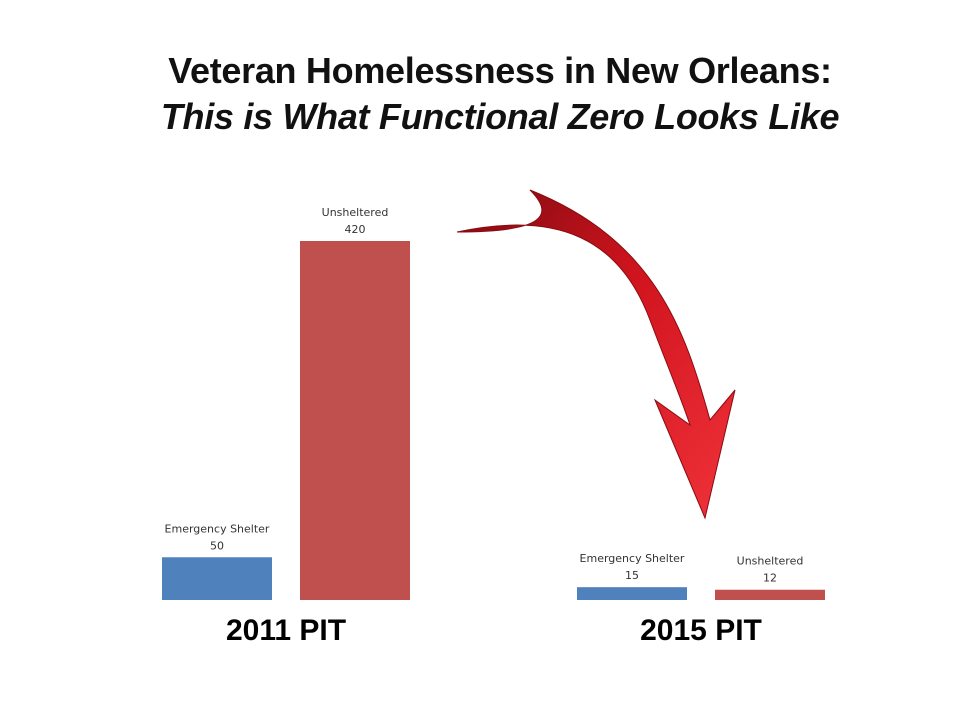 This screenshot has height=720, width=960. Describe the element at coordinates (500, 116) in the screenshot. I see `chart-subtitle: This is What Functional Zero Looks Like` at that location.